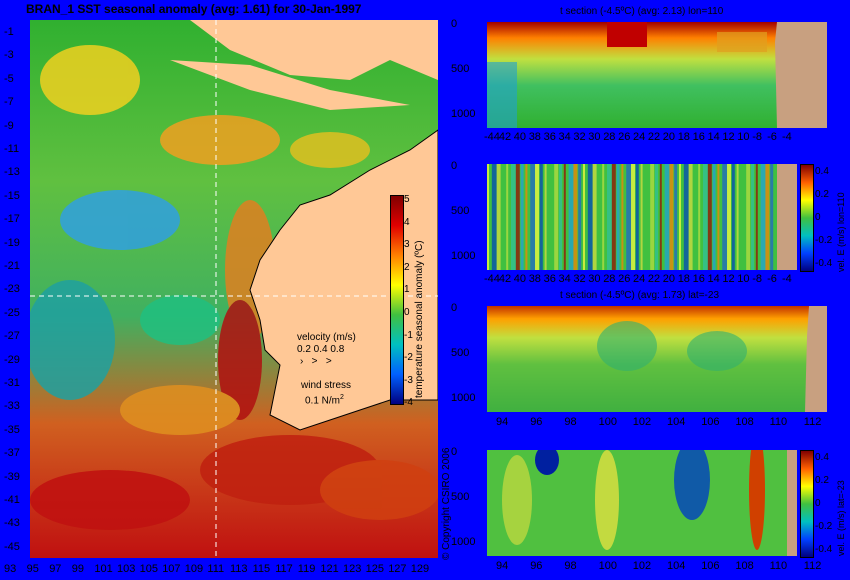 This screenshot has width=850, height=580. Describe the element at coordinates (728, 279) in the screenshot. I see `section-x-tick-label: 12` at that location.